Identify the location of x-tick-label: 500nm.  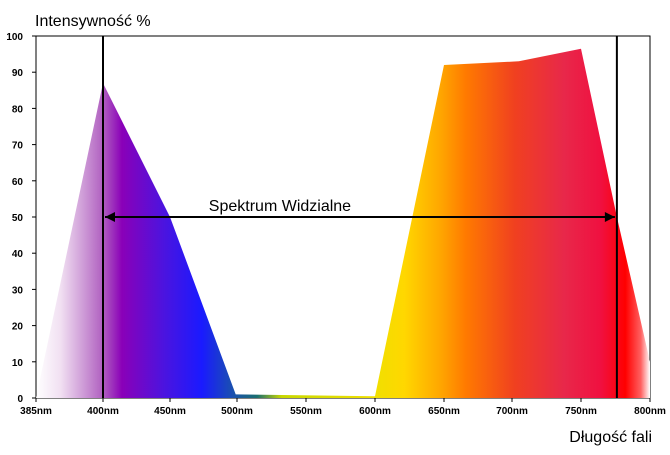
(237, 411).